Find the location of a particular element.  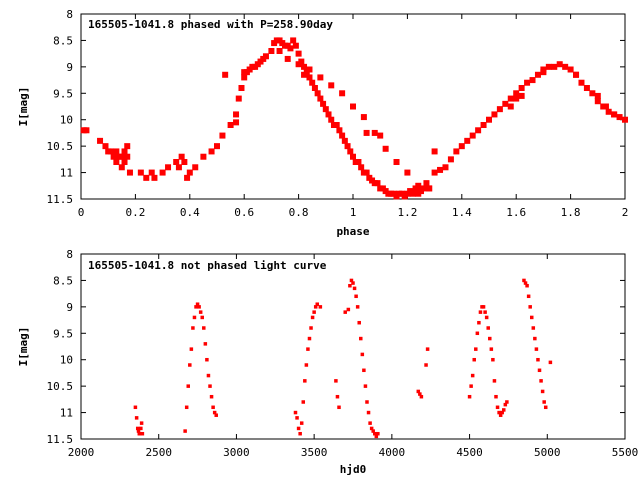

x-tick-label: 3500 is located at coordinates (314, 452).